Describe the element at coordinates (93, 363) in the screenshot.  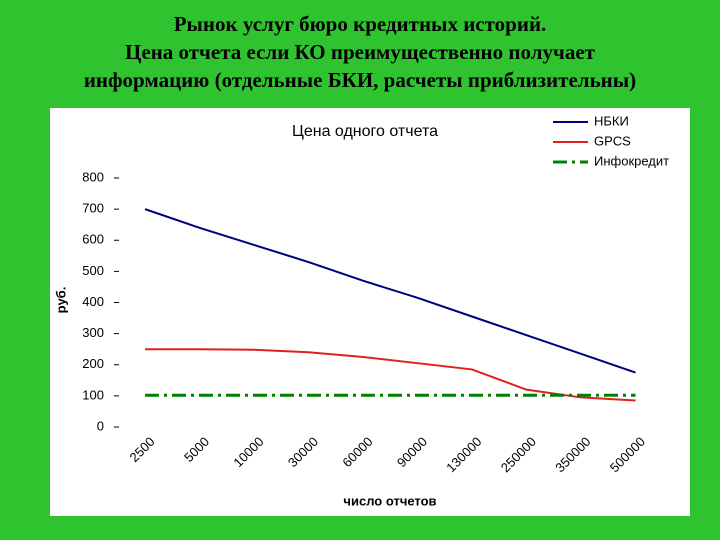
I see `y-tick-label: 200` at that location.